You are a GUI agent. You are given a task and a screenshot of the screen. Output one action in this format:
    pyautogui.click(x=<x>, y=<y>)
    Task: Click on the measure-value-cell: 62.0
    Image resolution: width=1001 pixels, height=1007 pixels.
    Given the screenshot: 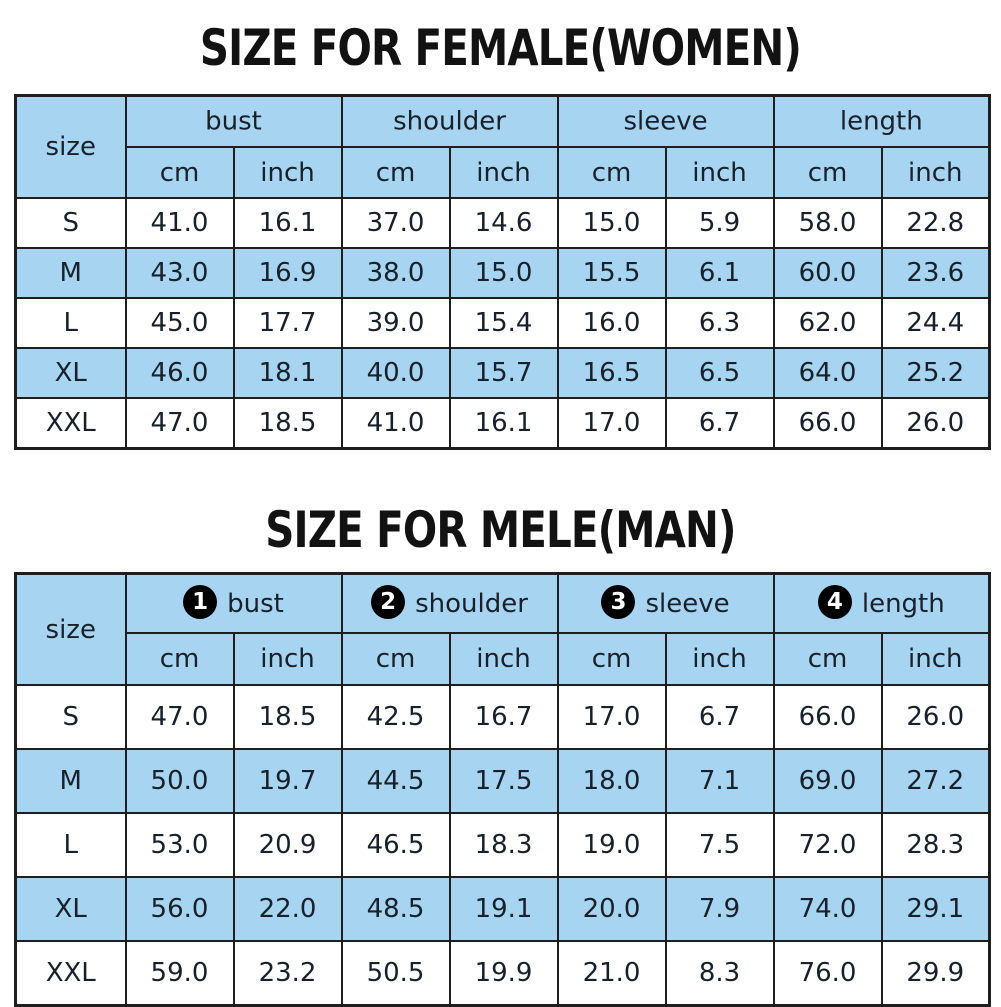 What is the action you would take?
    pyautogui.click(x=827, y=323)
    